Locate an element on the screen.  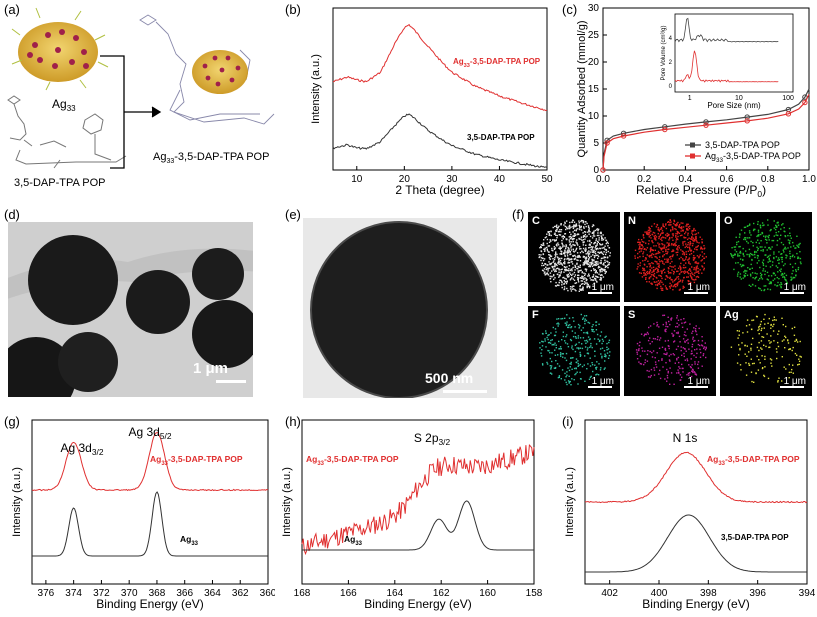
peak-label: N 1s is located at coordinates (685, 438).